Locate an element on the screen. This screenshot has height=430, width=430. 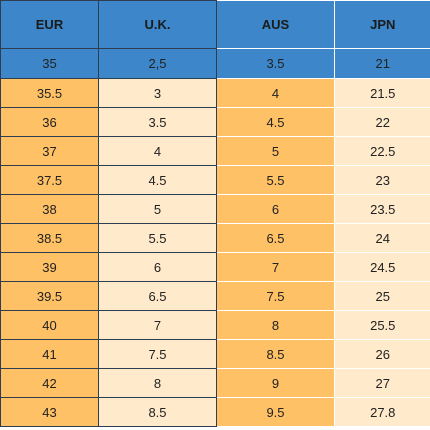
header-jpn: JPN is located at coordinates (382, 24).